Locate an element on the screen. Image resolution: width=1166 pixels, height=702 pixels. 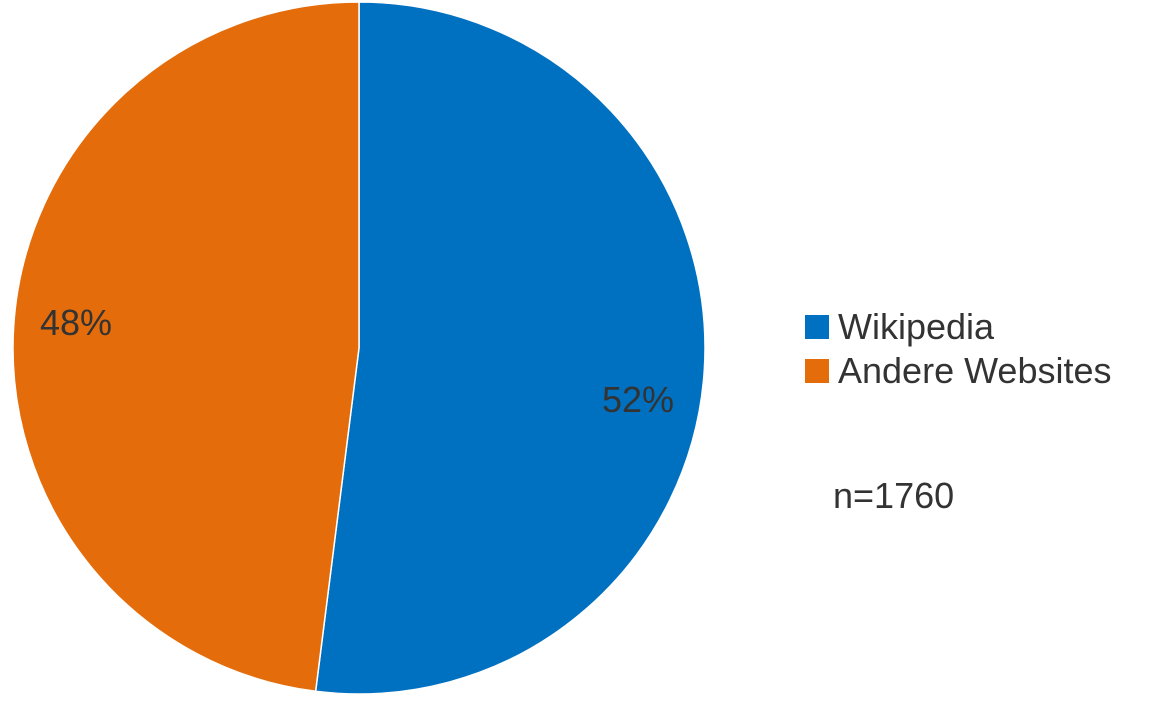
legend-label-andere-websites: Andere Websites is located at coordinates (975, 370).